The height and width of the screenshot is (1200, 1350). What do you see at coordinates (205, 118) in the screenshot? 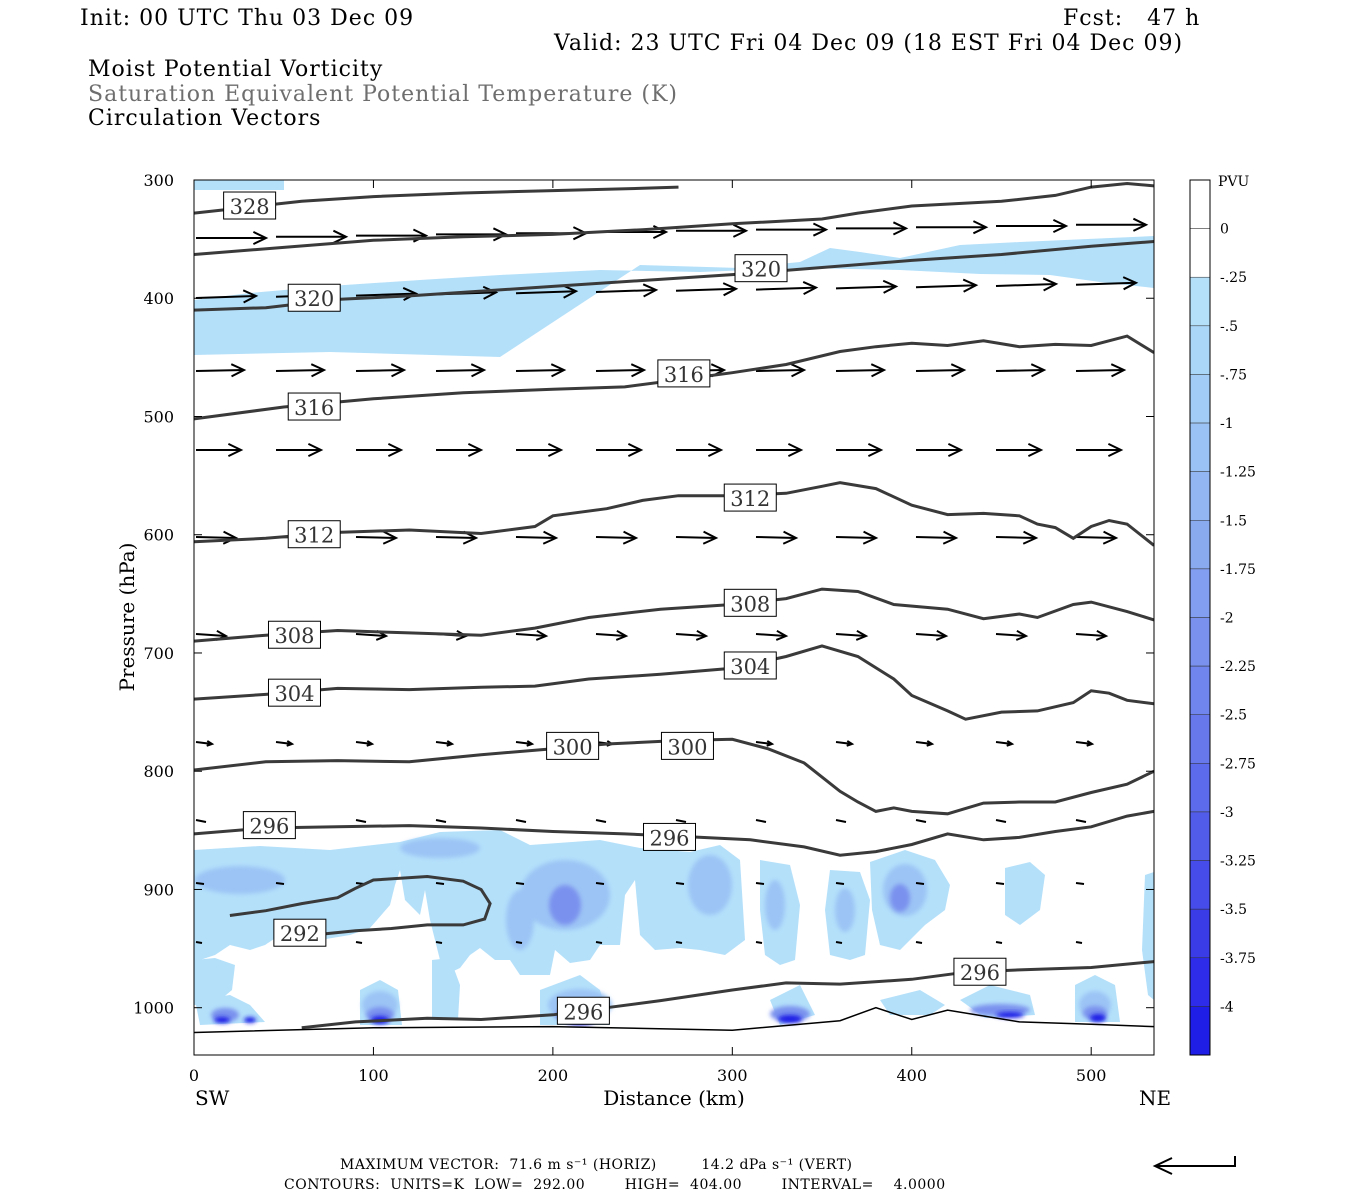
I see `field-vectors-title: Circulation Vectors` at bounding box center [205, 118].